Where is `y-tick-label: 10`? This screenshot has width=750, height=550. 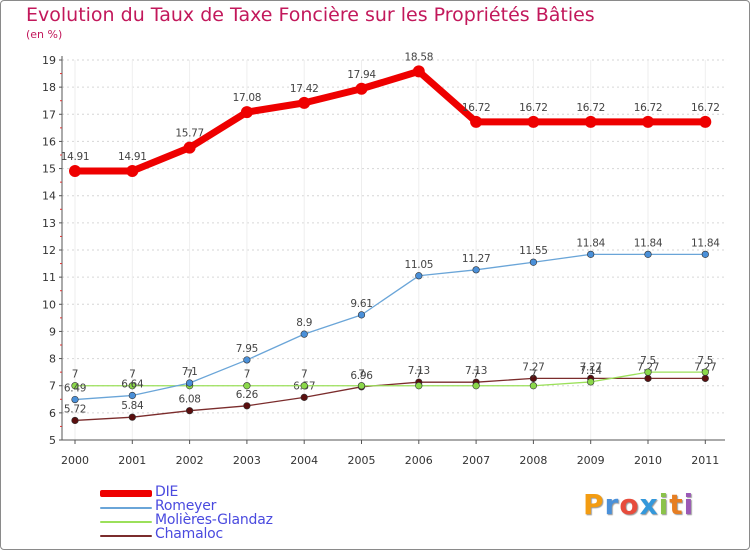 y-tick-label: 10 is located at coordinates (49, 304).